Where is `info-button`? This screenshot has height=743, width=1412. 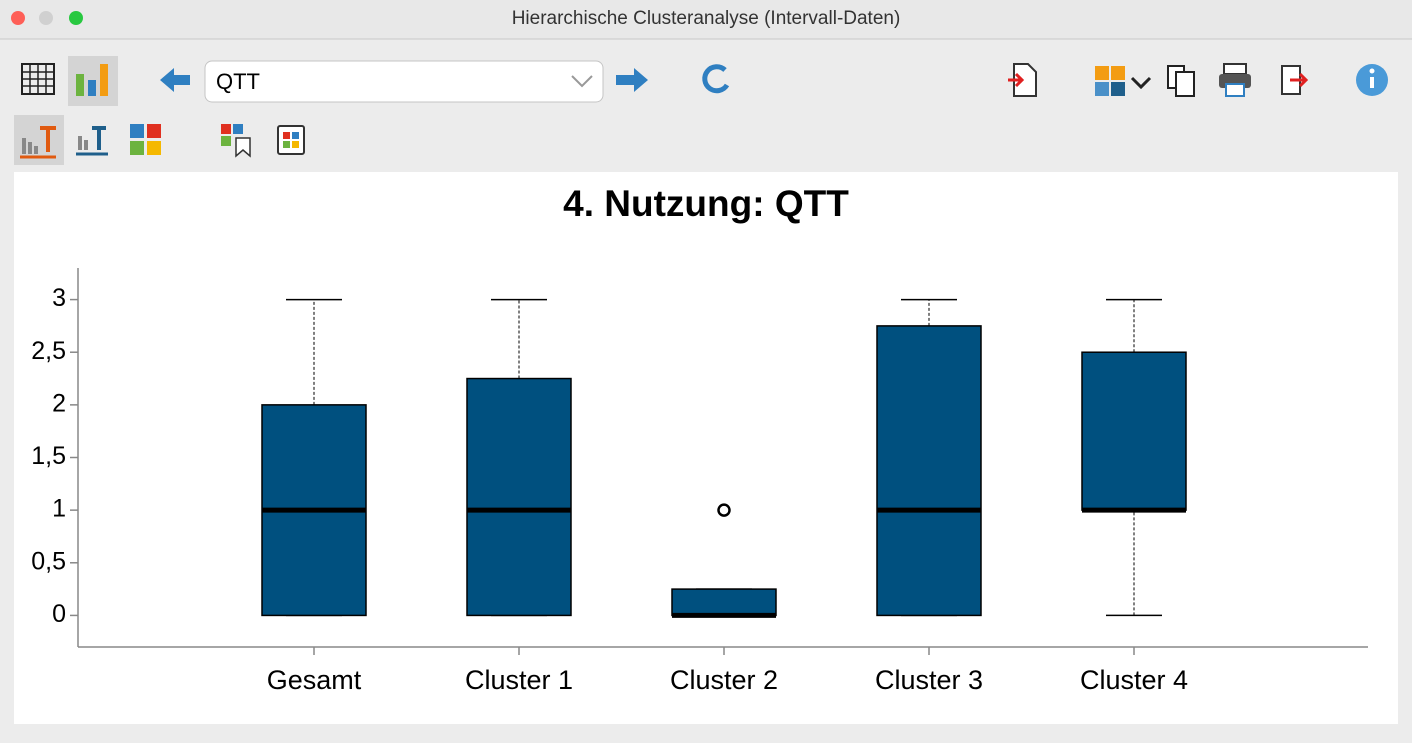 info-button is located at coordinates (1372, 80).